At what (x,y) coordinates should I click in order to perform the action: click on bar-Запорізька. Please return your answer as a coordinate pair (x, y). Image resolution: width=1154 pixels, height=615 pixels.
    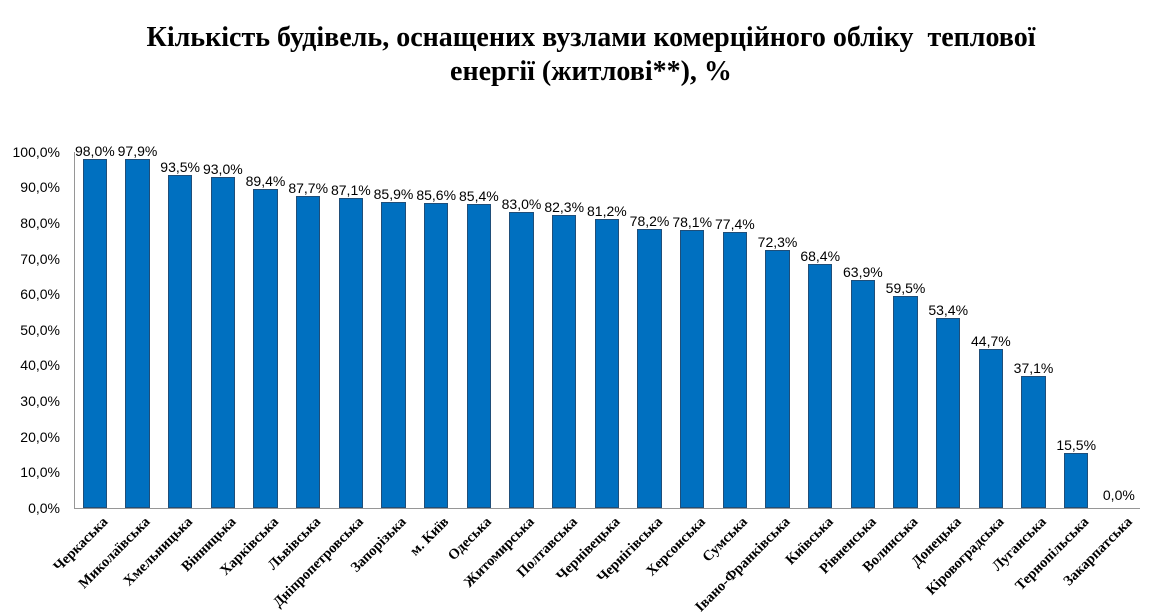
    Looking at the image, I should click on (393, 354).